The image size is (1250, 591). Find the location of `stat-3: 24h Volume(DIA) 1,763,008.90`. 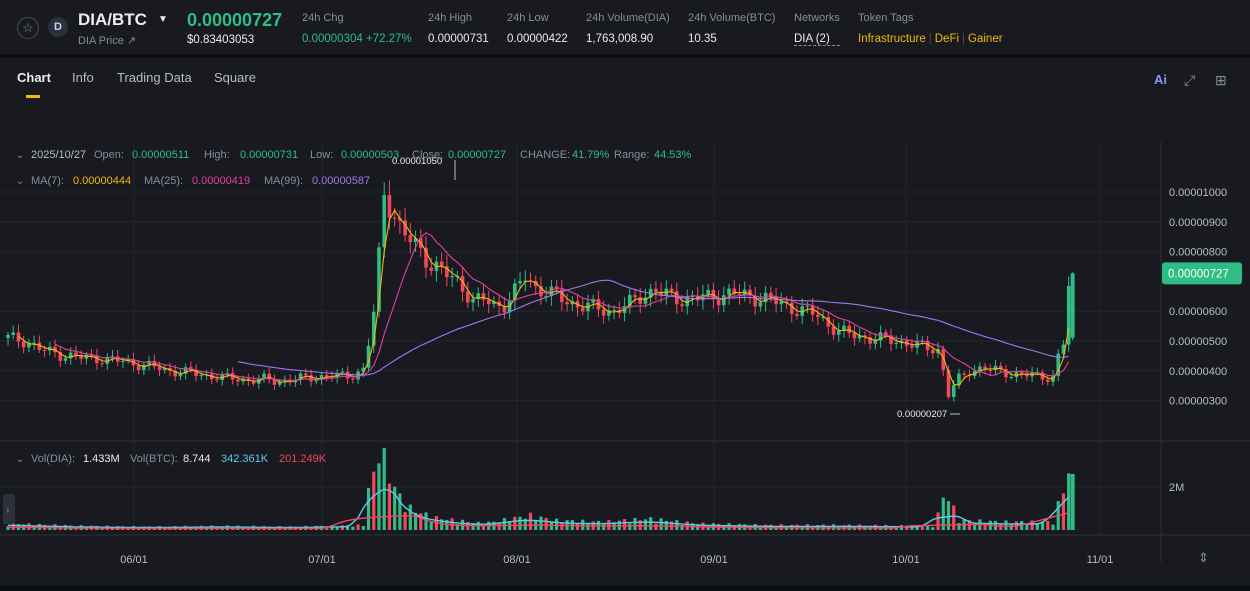

stat-3: 24h Volume(DIA) 1,763,008.90 is located at coordinates (628, 28).